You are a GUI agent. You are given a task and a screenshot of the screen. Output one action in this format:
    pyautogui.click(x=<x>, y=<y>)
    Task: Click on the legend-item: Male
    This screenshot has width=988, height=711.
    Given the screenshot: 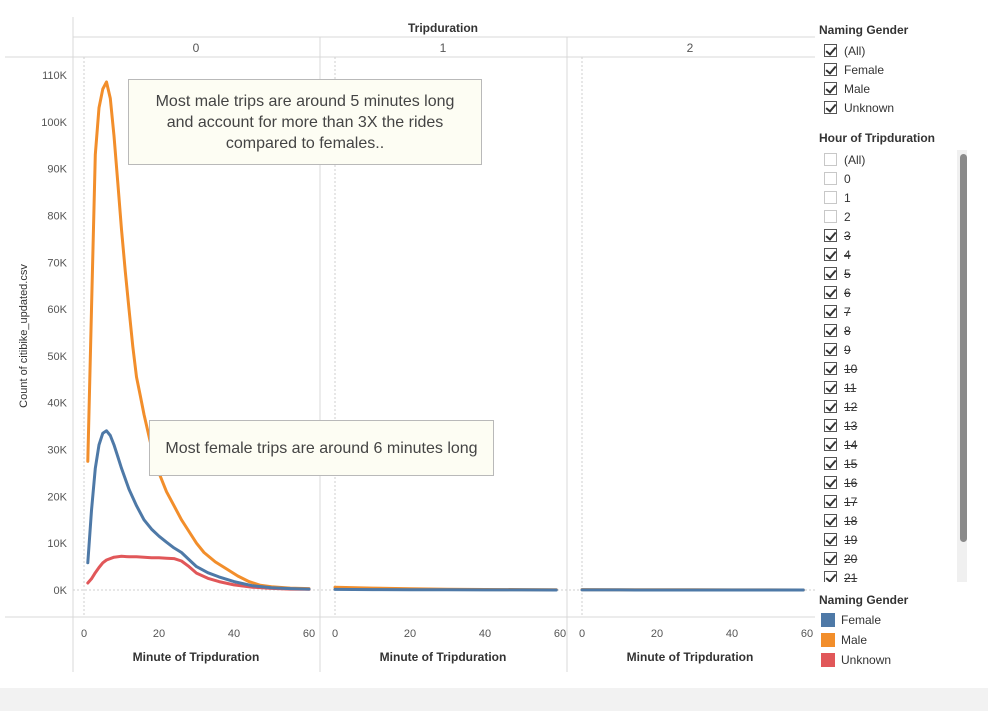 What is the action you would take?
    pyautogui.click(x=844, y=640)
    